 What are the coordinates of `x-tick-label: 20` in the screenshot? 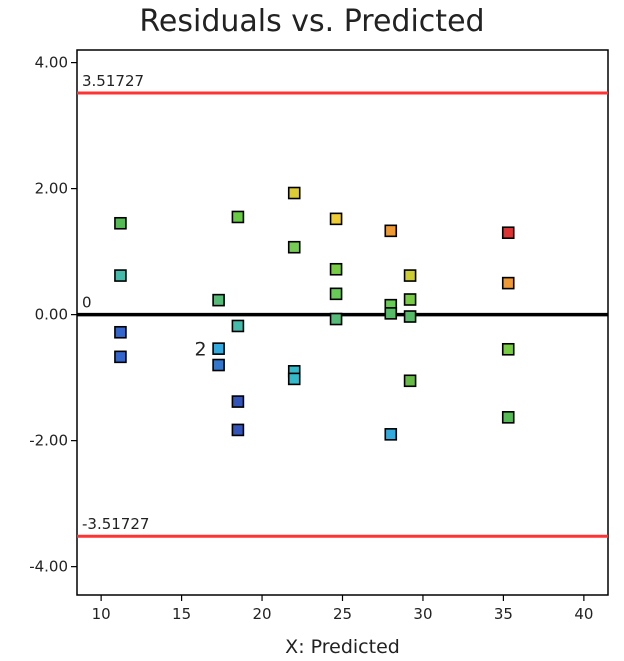 It's located at (261, 614).